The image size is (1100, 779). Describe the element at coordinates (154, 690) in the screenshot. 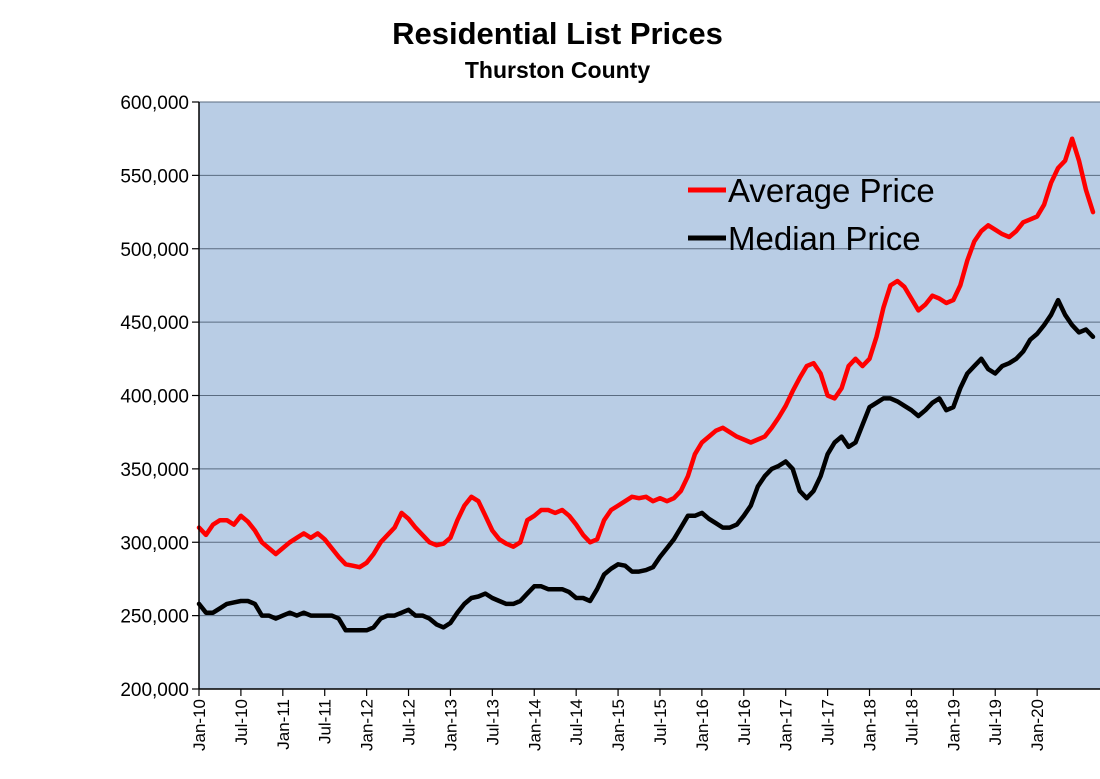

I see `y-tick-label: 200,000` at that location.